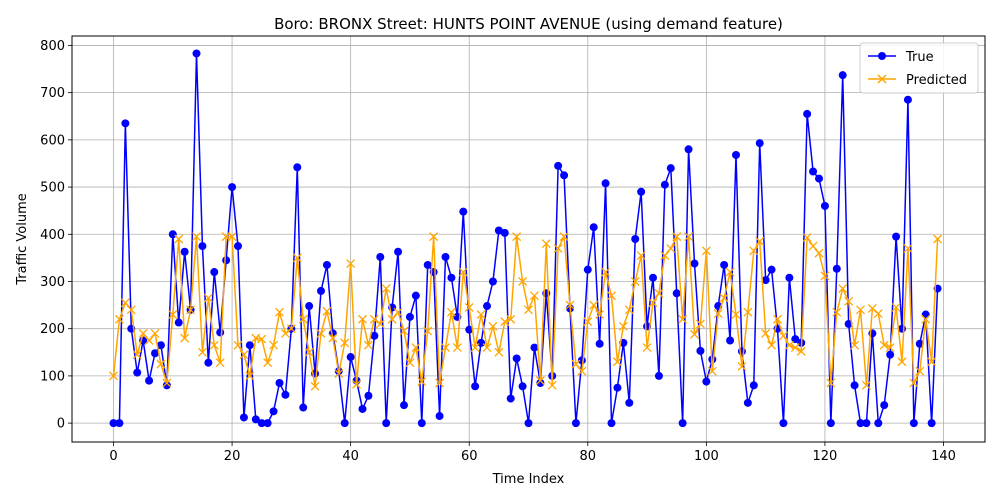 The width and height of the screenshot is (1000, 500). What do you see at coordinates (882, 79) in the screenshot?
I see `legend-predicted-marker` at bounding box center [882, 79].